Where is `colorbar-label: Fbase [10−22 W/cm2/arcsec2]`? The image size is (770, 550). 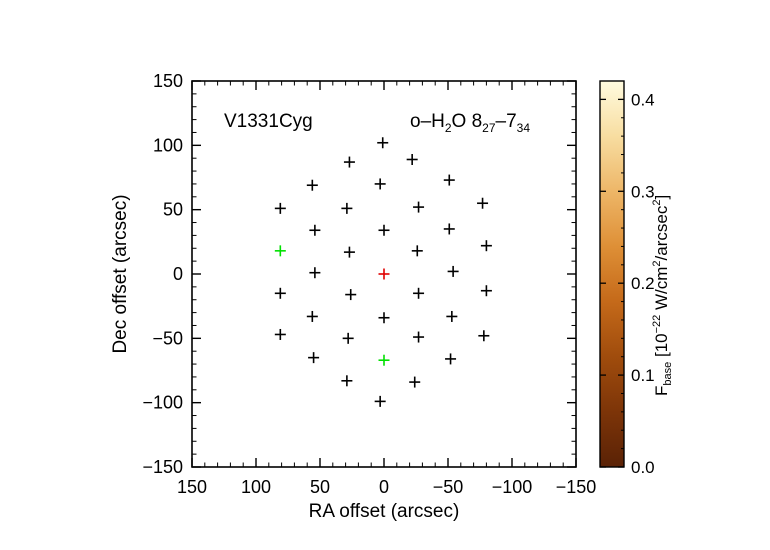
colorbar-label: Fbase [10−22 W/cm2/arcsec2] is located at coordinates (662, 295).